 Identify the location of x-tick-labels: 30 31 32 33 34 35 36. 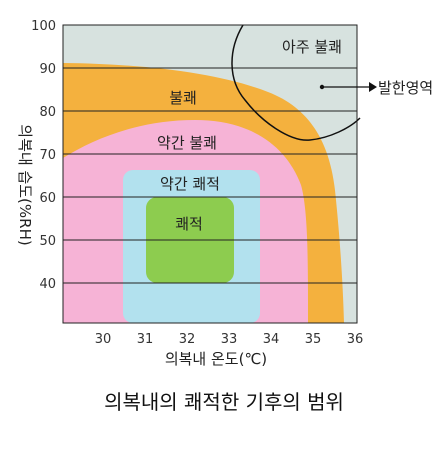
(229, 339).